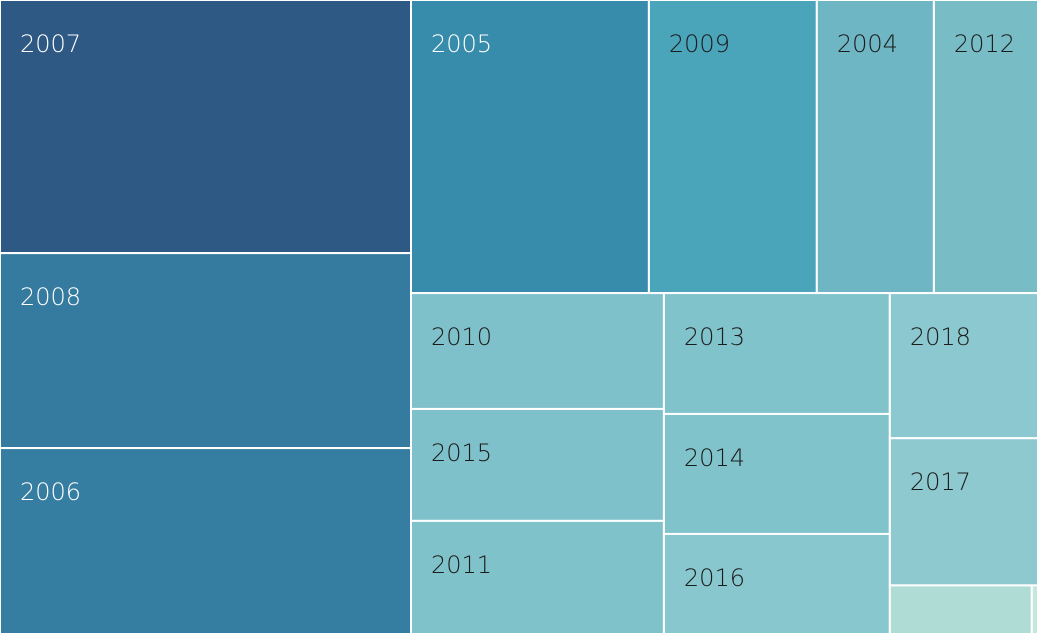 The height and width of the screenshot is (634, 1038). I want to click on tile-label: 2006, so click(50, 492).